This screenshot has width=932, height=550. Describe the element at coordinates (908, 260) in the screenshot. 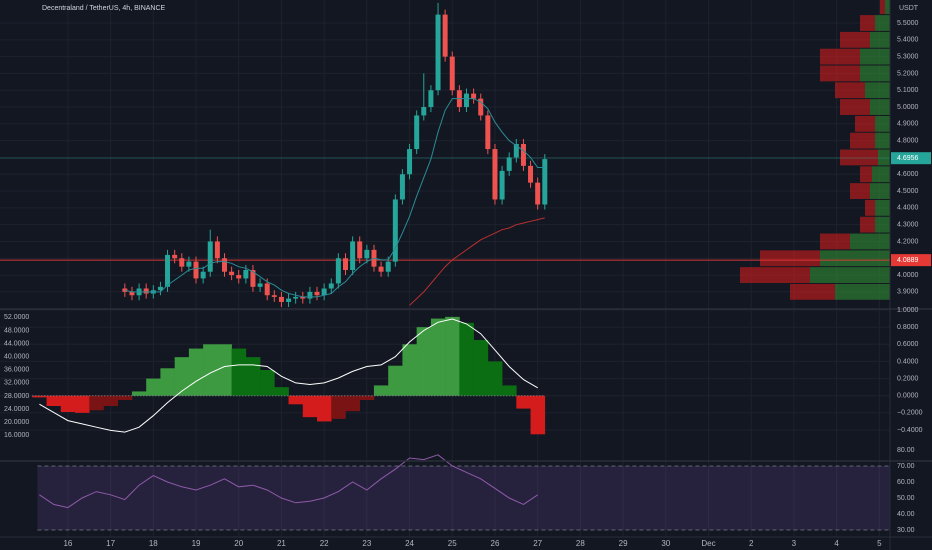

I see `price-tag-label: 4.0889` at that location.